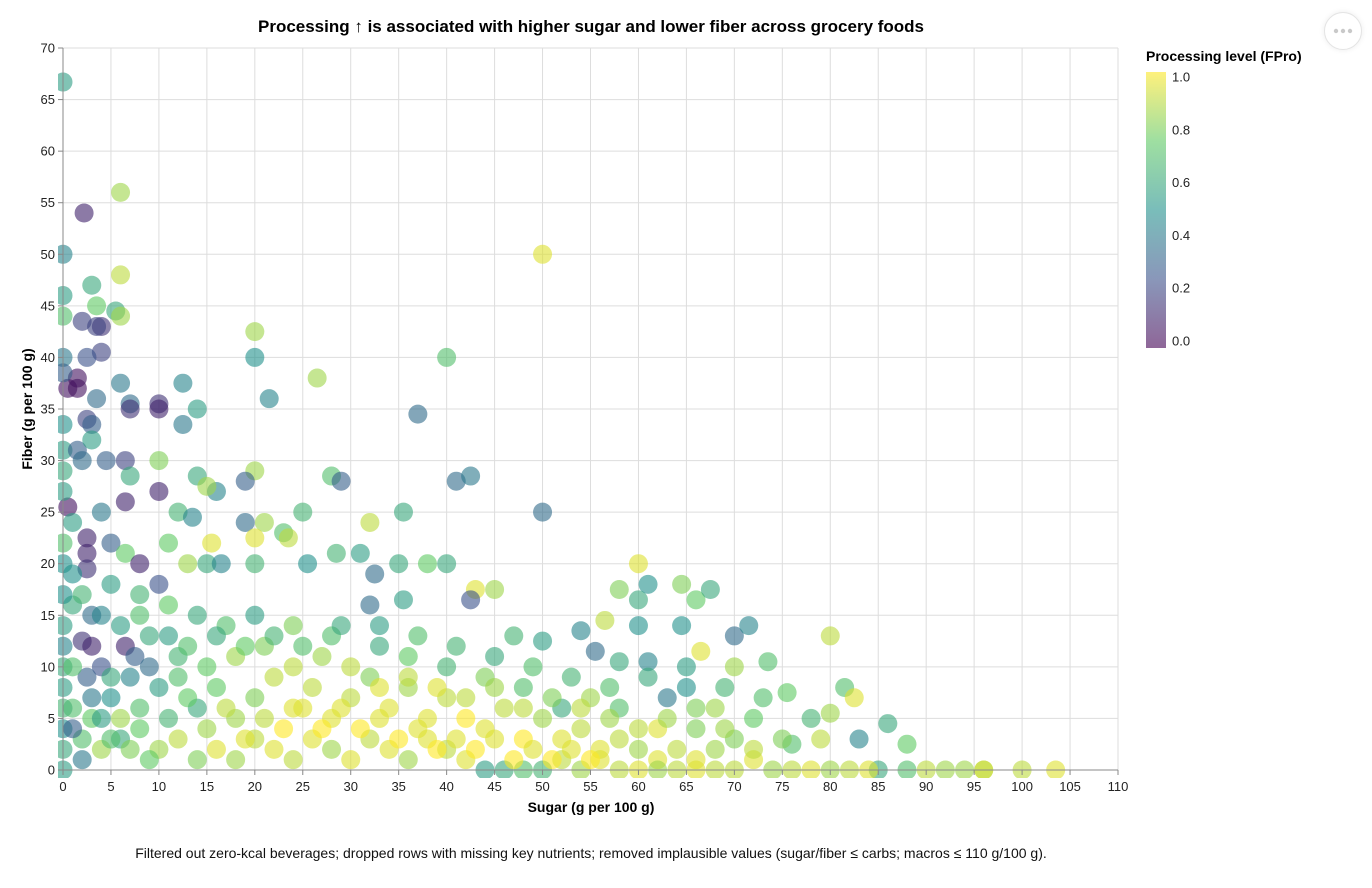 Image resolution: width=1372 pixels, height=888 pixels. What do you see at coordinates (27, 408) in the screenshot?
I see `y-axis-title: Fiber (g per 100 g)` at bounding box center [27, 408].